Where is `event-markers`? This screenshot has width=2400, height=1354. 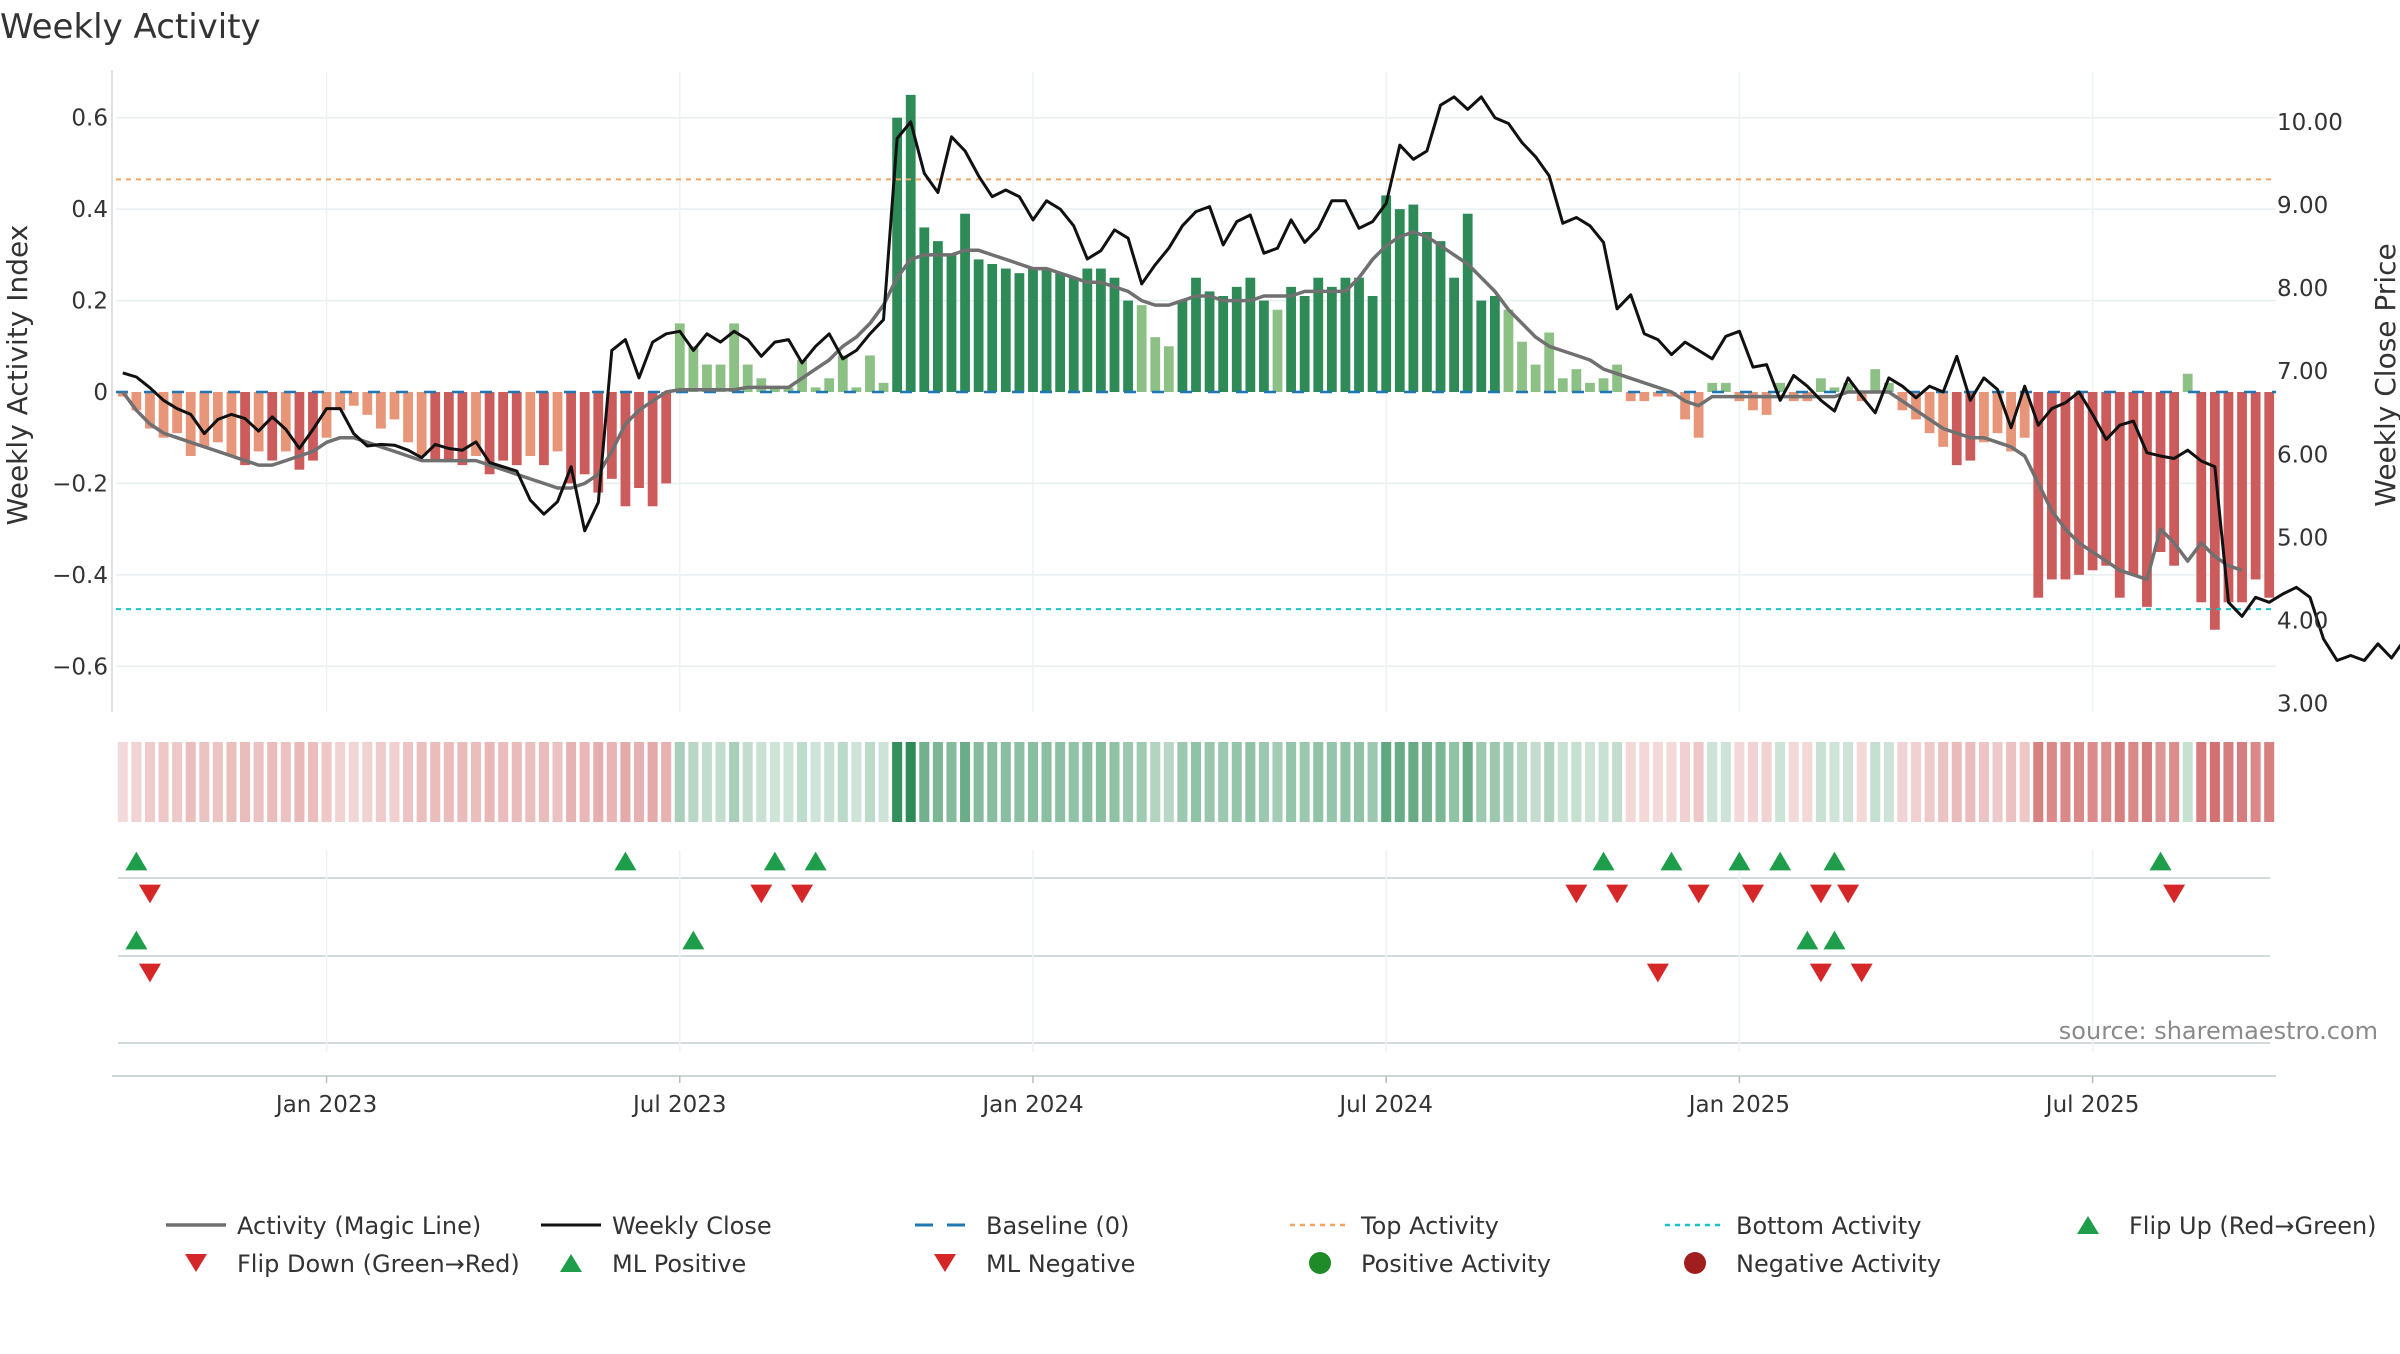
event-markers is located at coordinates (1194, 951).